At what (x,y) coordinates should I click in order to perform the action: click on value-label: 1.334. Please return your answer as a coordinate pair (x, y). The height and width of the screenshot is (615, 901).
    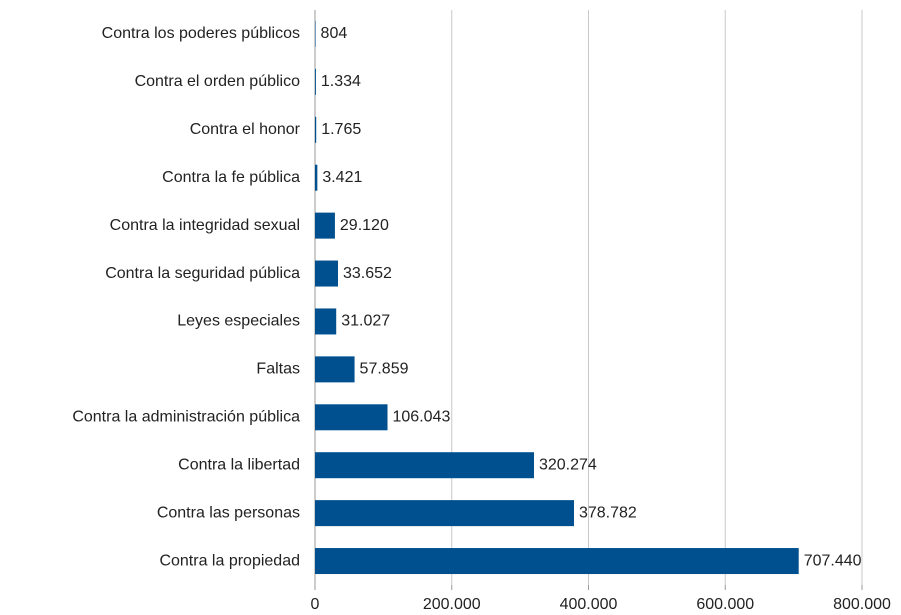
    Looking at the image, I should click on (341, 81).